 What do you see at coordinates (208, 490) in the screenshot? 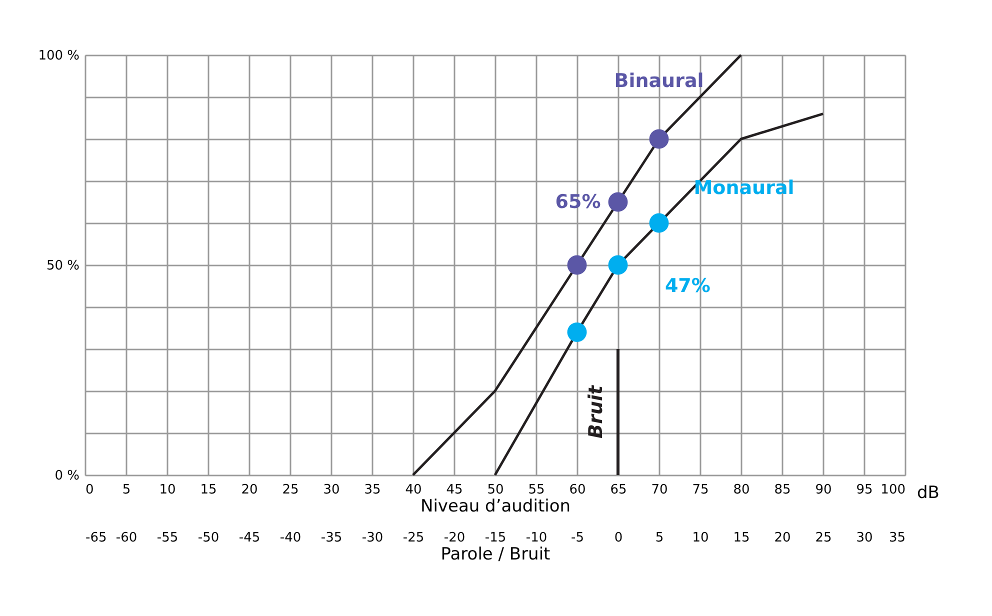
I see `x-tick-label: 15` at bounding box center [208, 490].